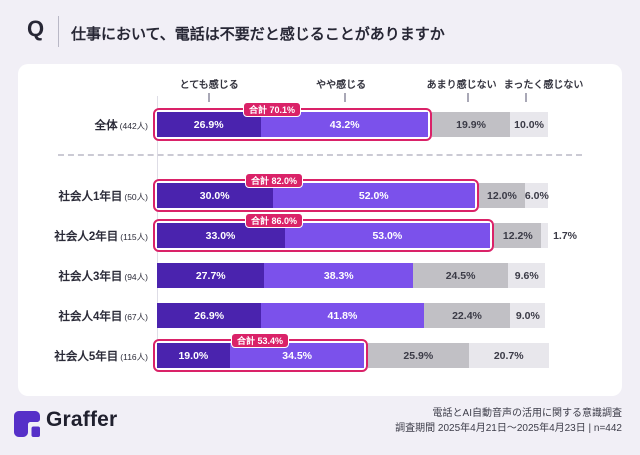 Image resolution: width=640 pixels, height=455 pixels. What do you see at coordinates (508, 355) in the screenshot?
I see `bar-segment: 20.7%` at bounding box center [508, 355].